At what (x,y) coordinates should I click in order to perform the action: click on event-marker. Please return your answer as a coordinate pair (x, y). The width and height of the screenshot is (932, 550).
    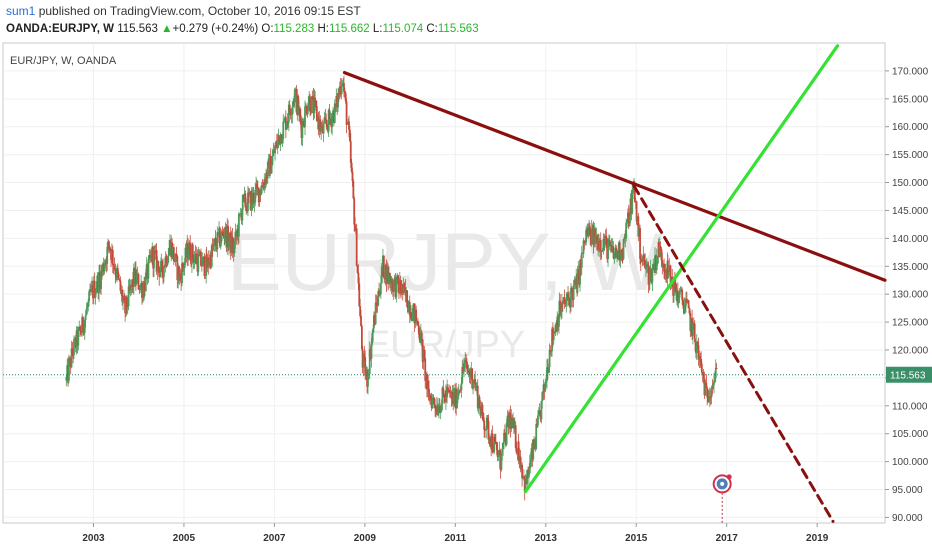
    Looking at the image, I should click on (722, 498).